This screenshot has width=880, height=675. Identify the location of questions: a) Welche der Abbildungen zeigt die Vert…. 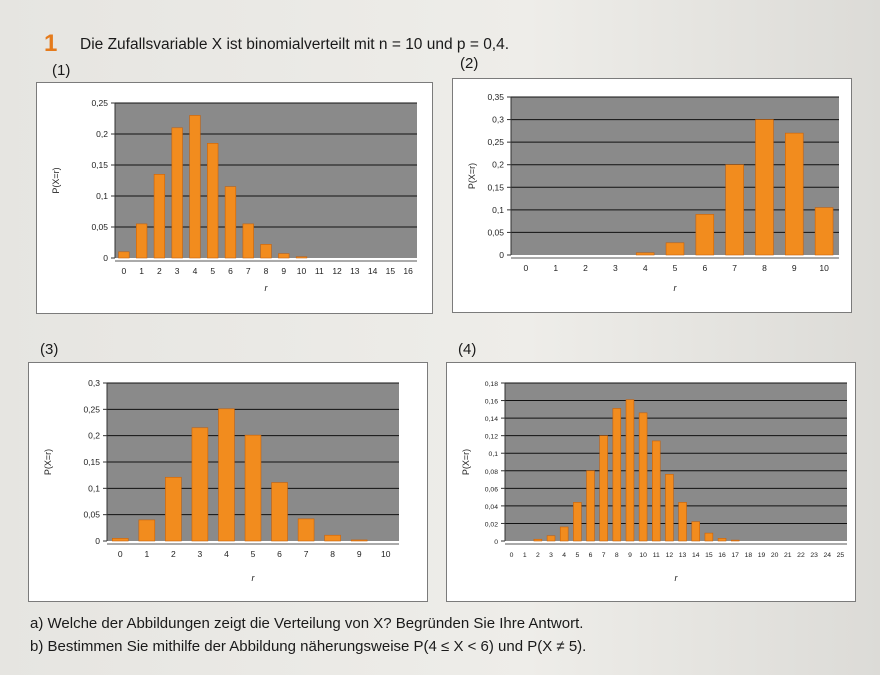
(308, 635).